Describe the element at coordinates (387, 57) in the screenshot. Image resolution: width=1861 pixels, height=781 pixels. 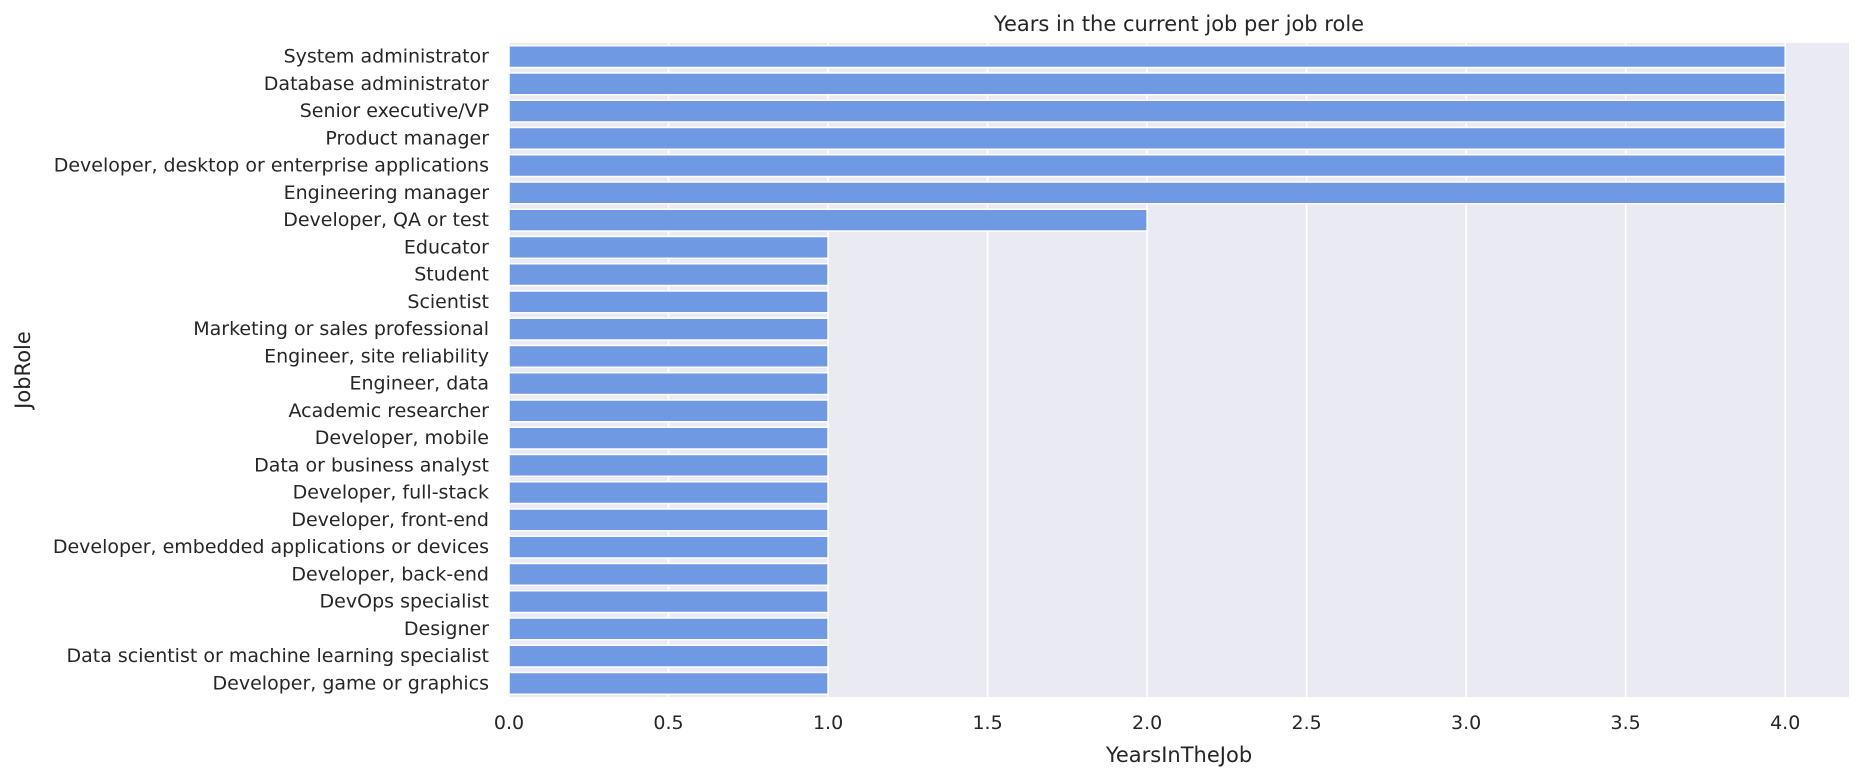
I see `y-tick-label: System administrator` at that location.